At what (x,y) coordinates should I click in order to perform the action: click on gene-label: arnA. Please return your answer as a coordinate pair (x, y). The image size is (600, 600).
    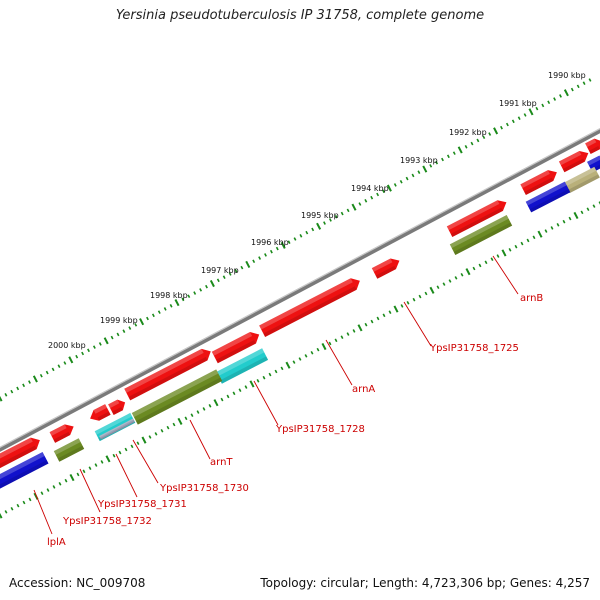
    Looking at the image, I should click on (363, 389).